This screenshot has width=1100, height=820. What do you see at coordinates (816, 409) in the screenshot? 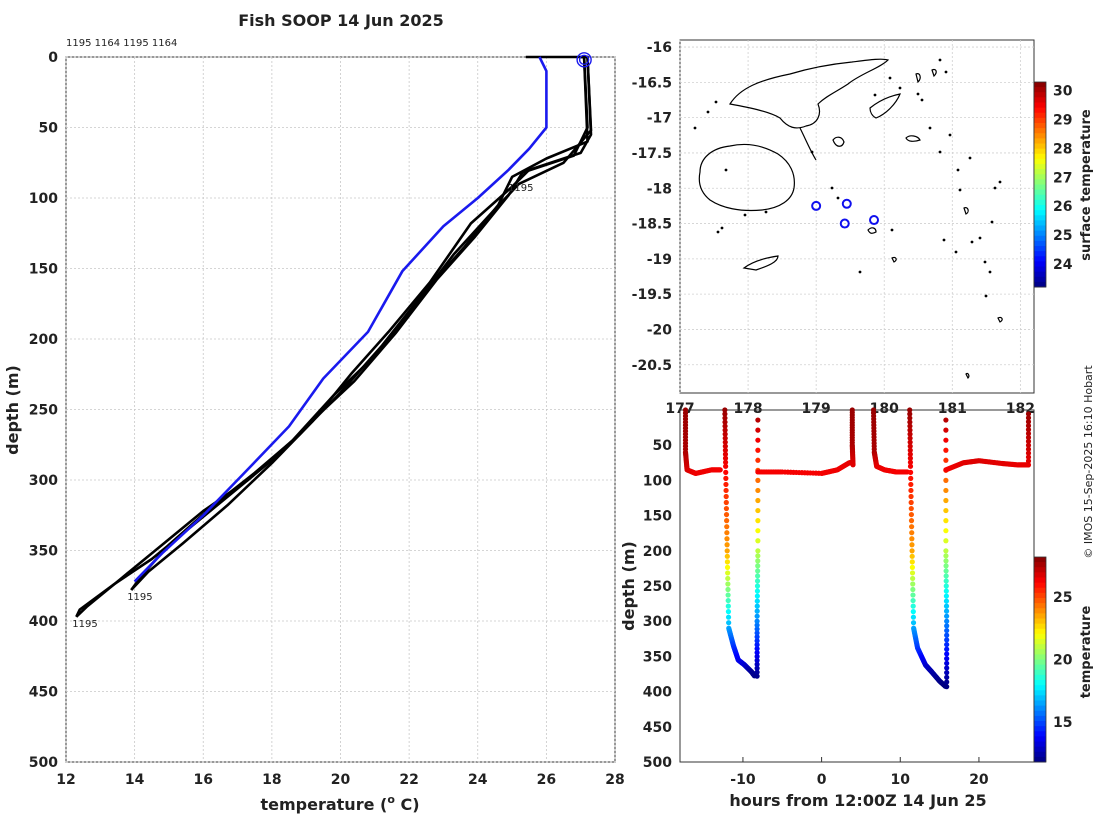
I see `map-xtick-label: 179` at bounding box center [816, 409].